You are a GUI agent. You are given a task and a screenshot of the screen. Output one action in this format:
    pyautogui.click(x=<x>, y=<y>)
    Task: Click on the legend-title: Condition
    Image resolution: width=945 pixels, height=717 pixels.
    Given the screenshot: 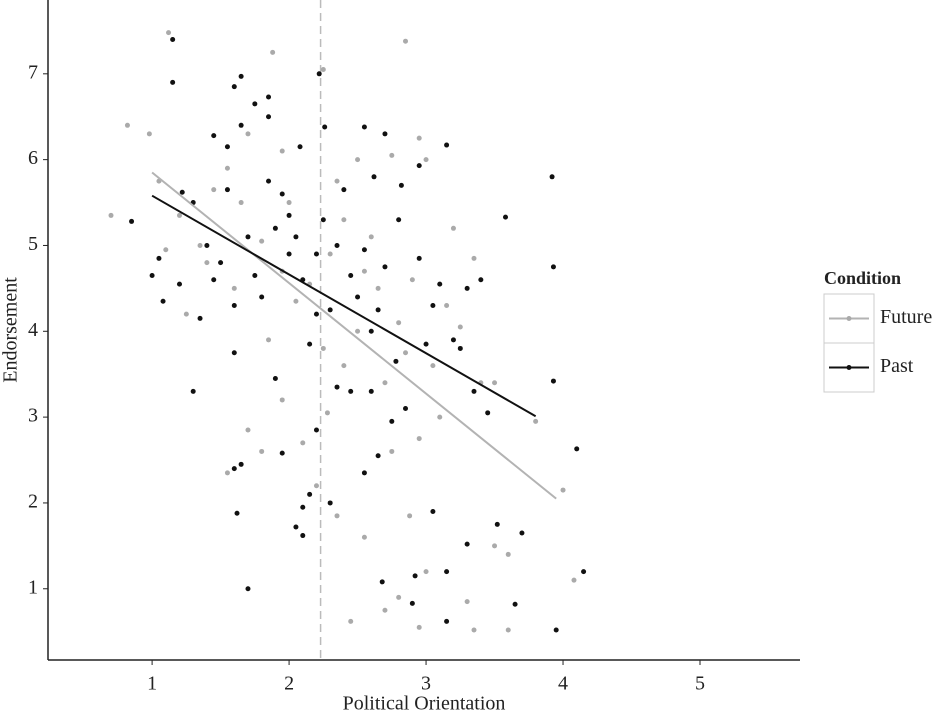 What is the action you would take?
    pyautogui.click(x=862, y=278)
    